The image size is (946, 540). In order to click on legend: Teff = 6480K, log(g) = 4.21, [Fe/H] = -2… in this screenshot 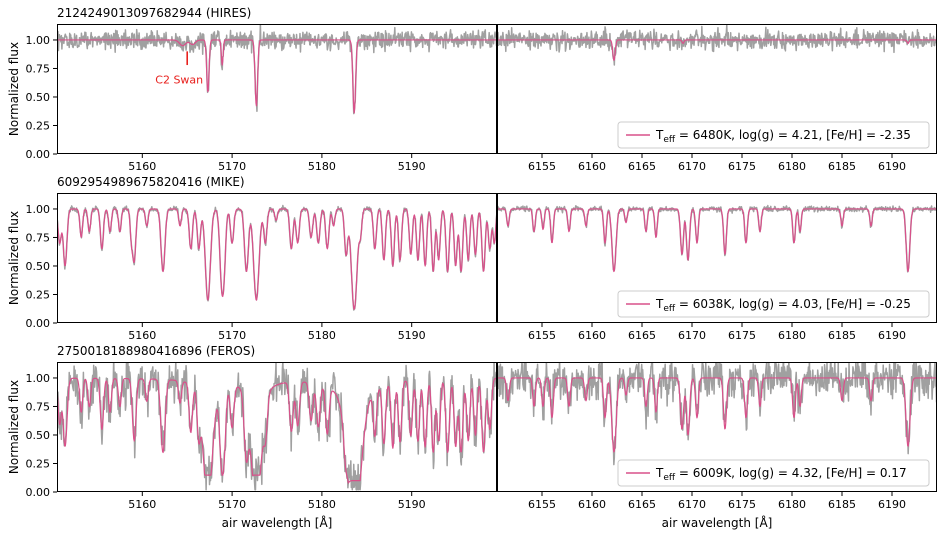, I will do `click(773, 135)`.